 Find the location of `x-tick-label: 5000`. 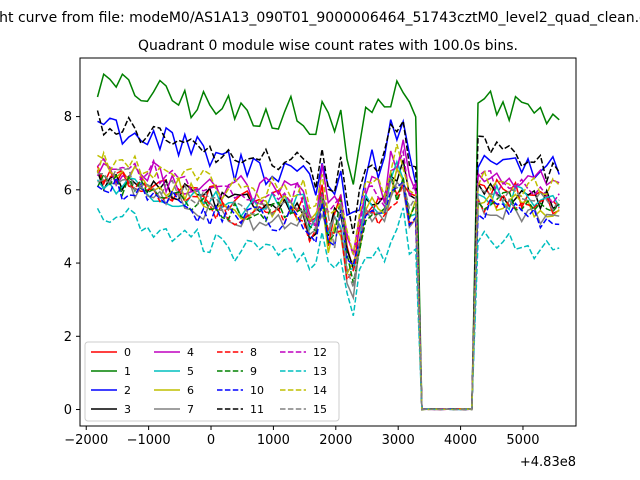

x-tick-label: 5000 is located at coordinates (522, 440).